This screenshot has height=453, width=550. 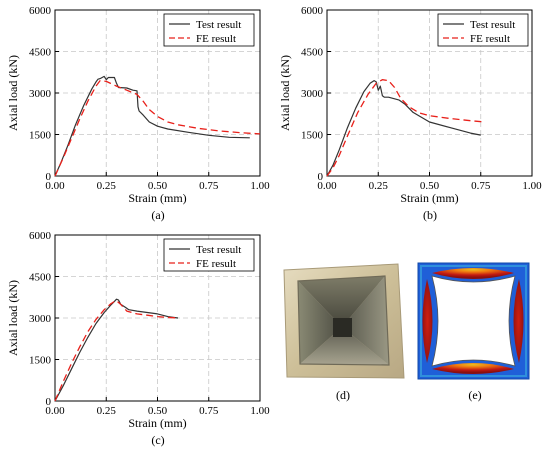 I want to click on chart-caption: (a), so click(x=157, y=215).